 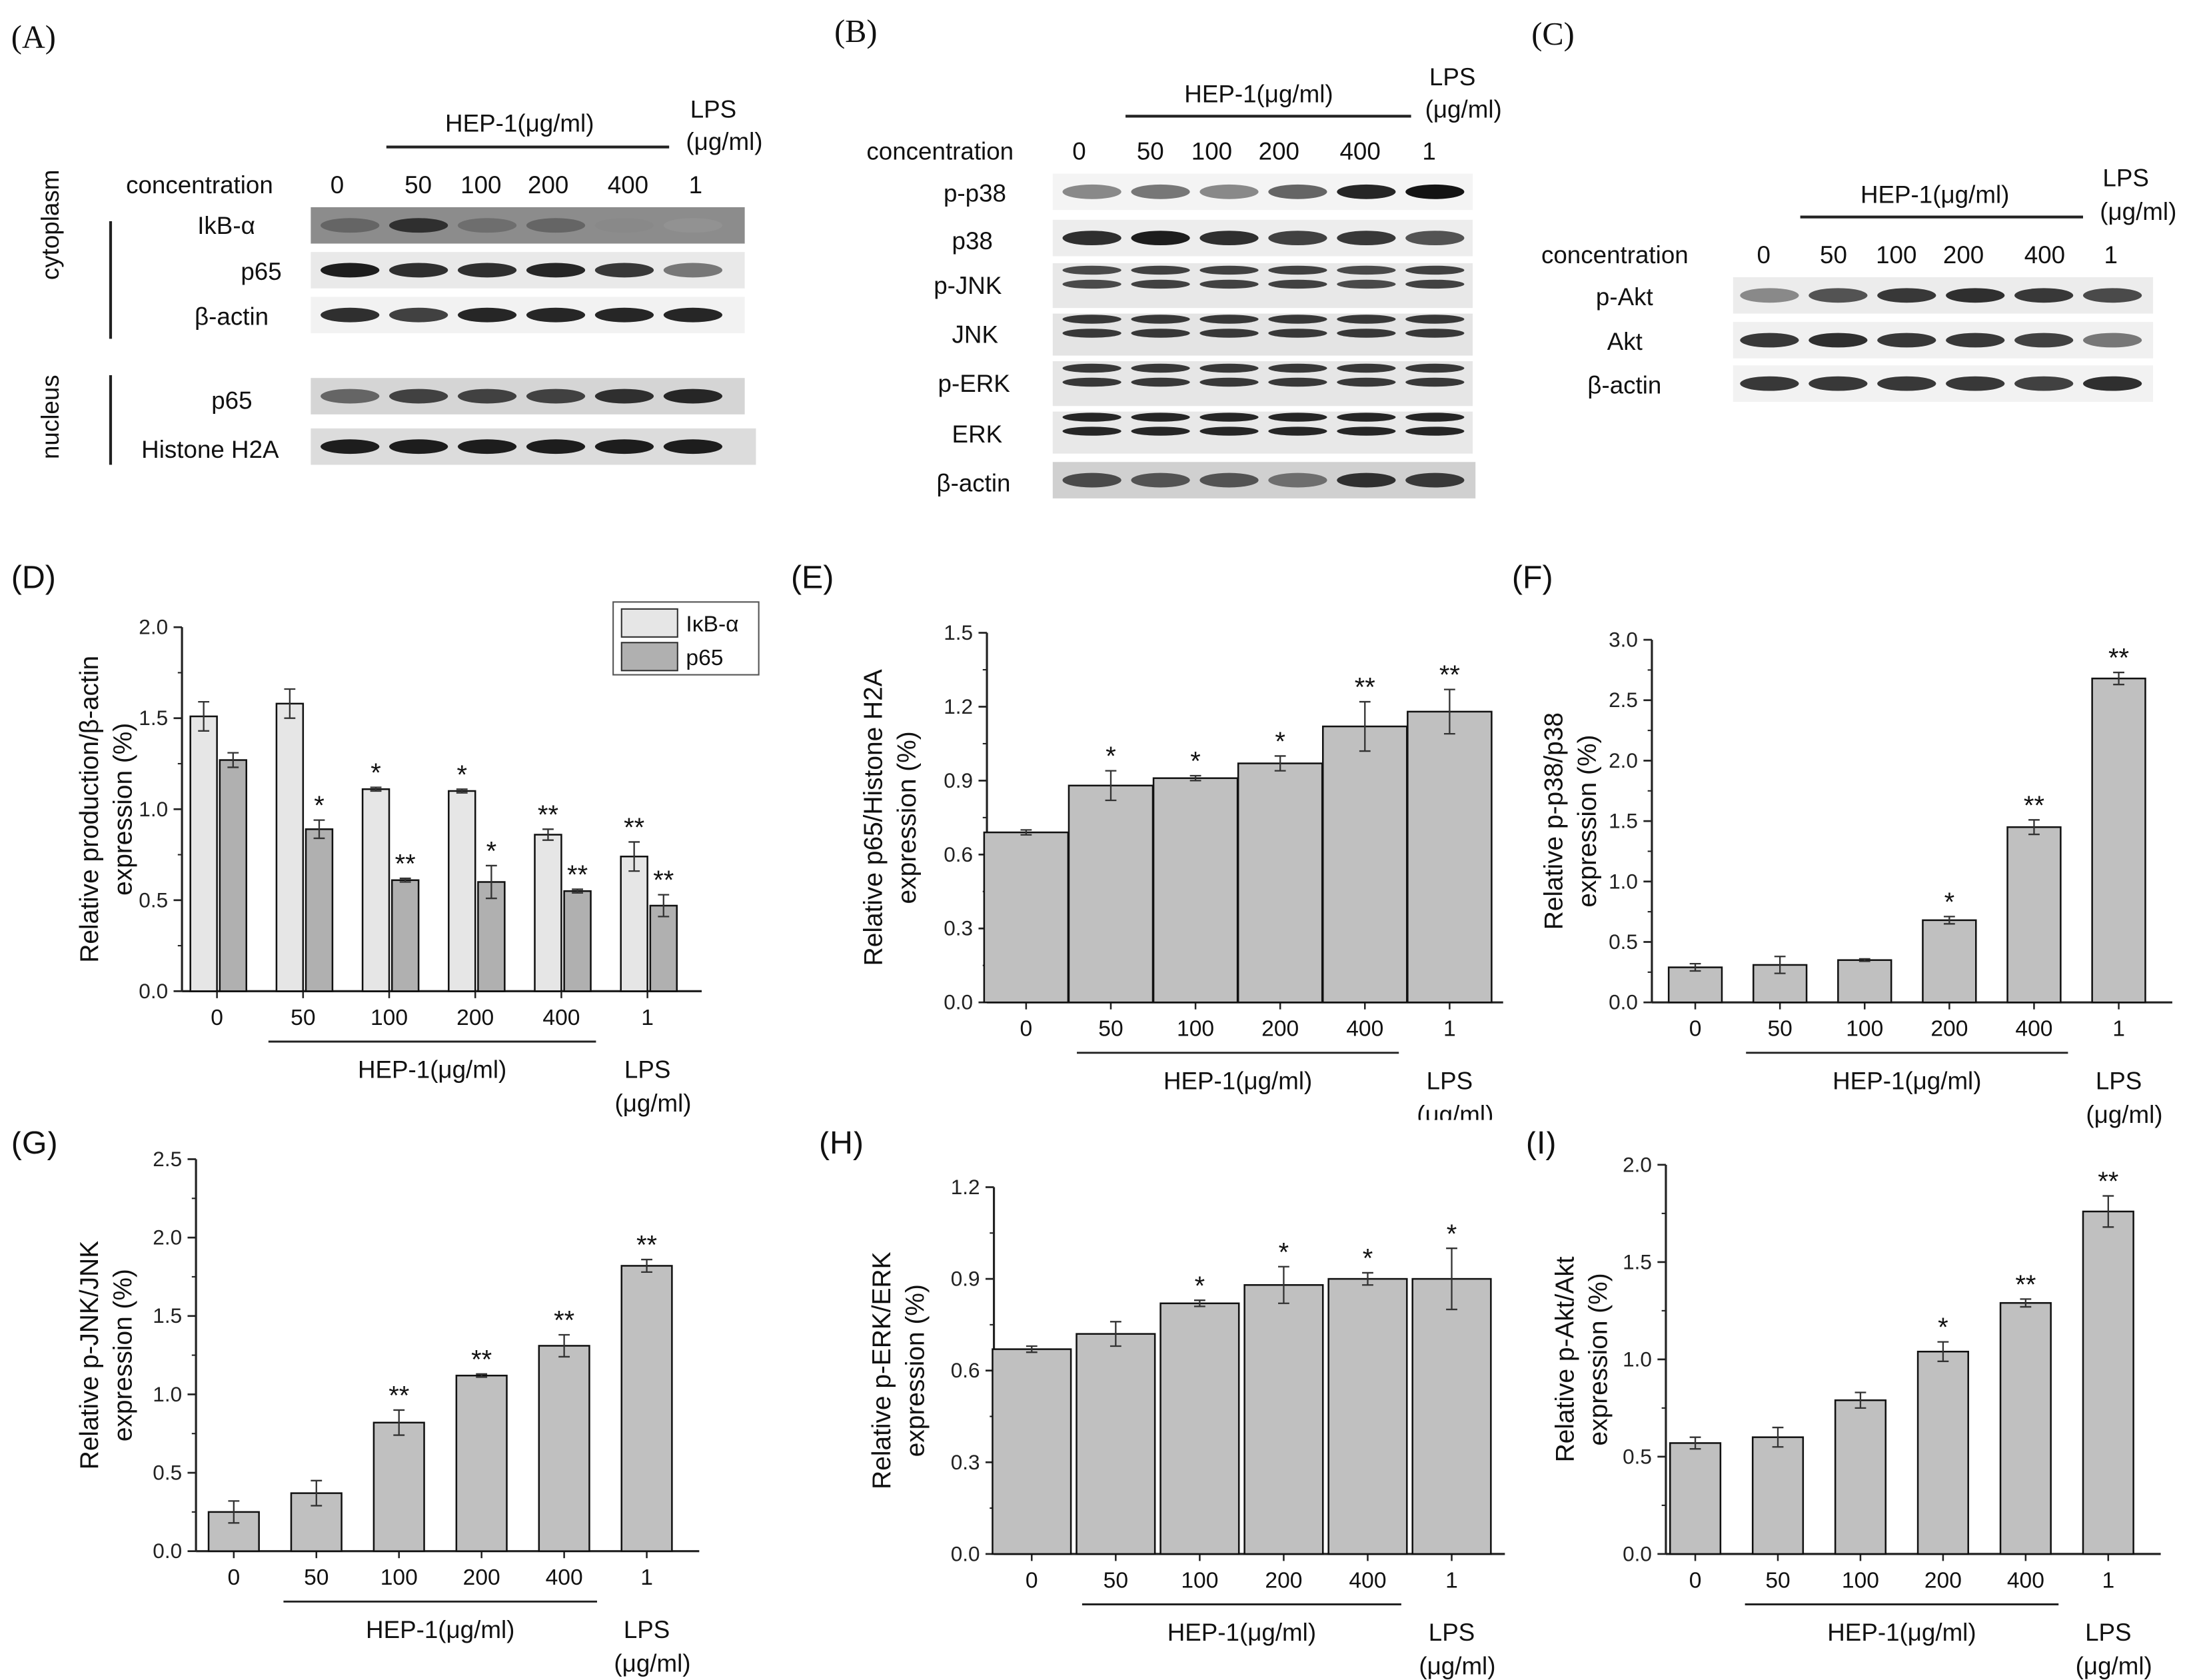 What do you see at coordinates (418, 185) in the screenshot?
I see `panel-a-conc-1: 50` at bounding box center [418, 185].